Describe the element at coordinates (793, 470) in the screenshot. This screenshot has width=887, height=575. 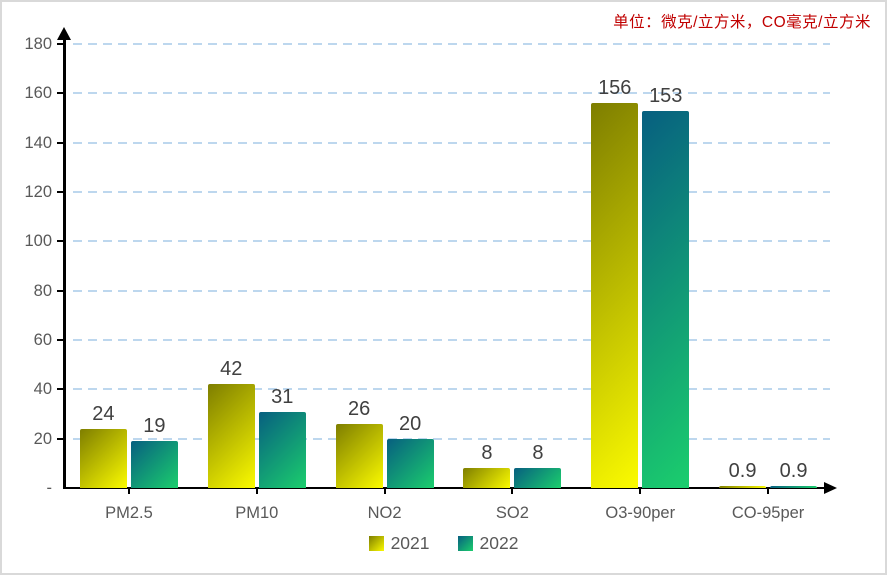
I see `value-label-2022-CO-95per: 0.9` at that location.